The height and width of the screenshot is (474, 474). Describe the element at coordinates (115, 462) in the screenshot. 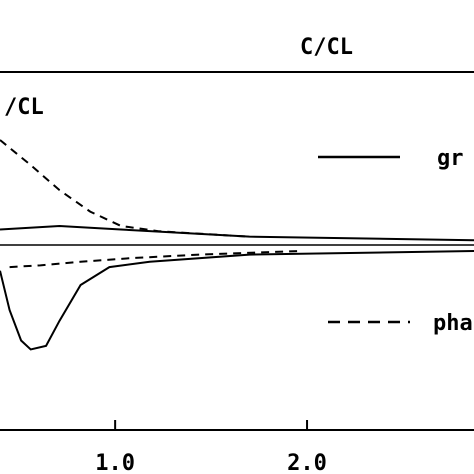

I see `x-tick-label: 1.0` at that location.